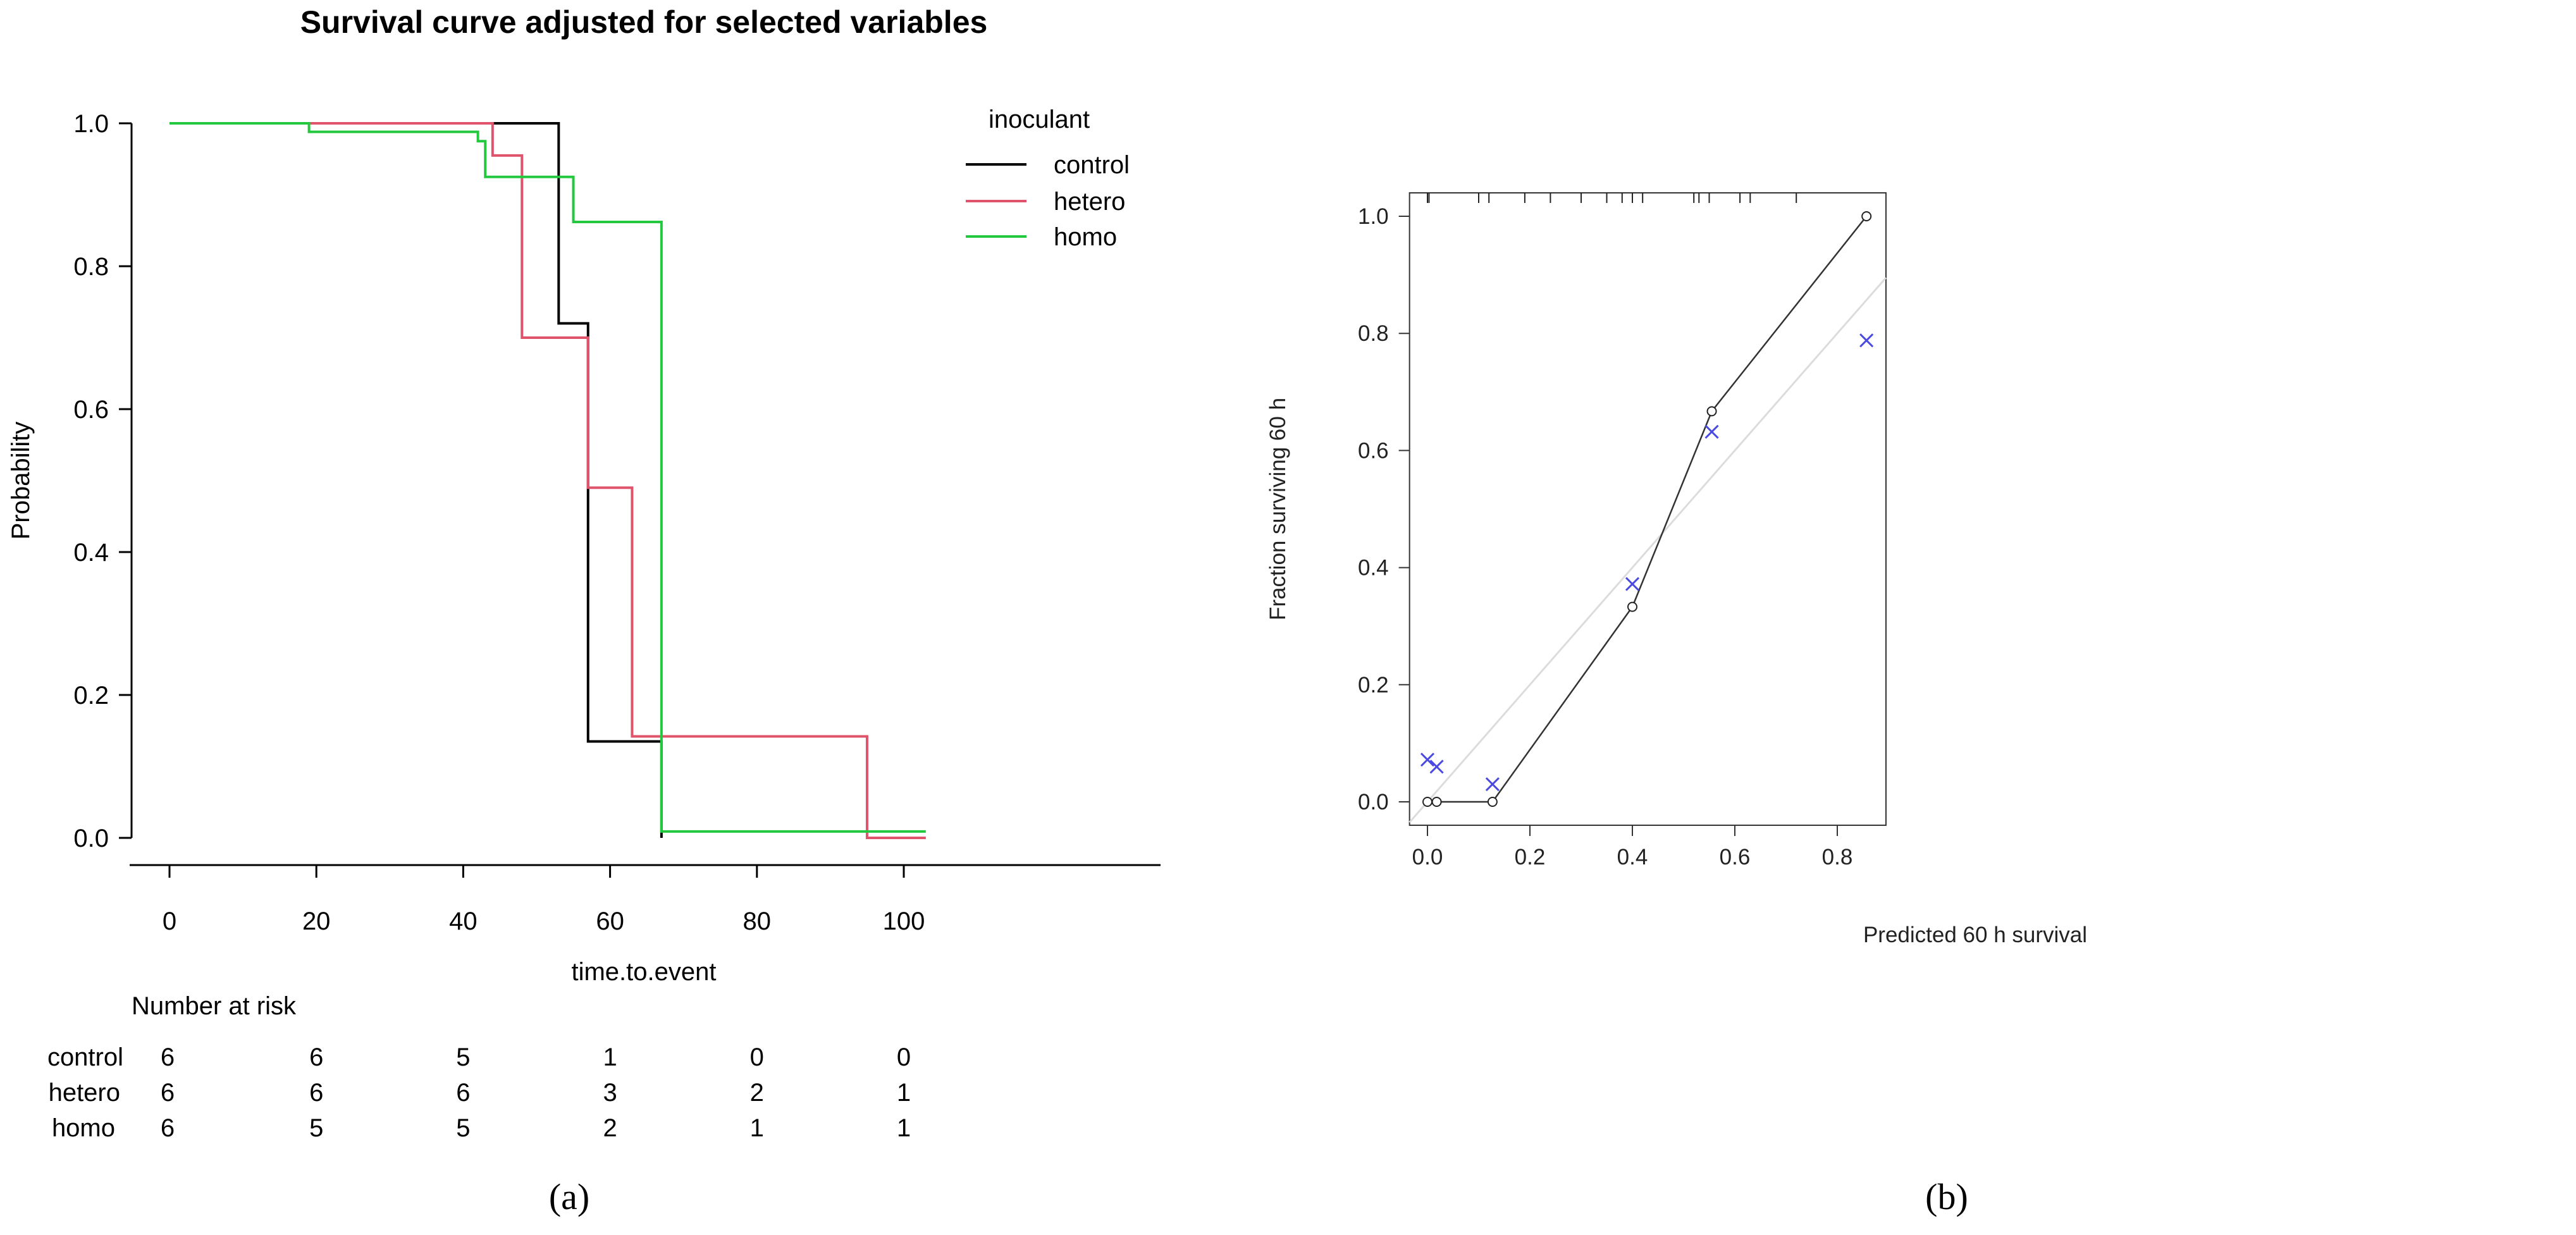  I want to click on x-tick-label: 20, so click(316, 921).